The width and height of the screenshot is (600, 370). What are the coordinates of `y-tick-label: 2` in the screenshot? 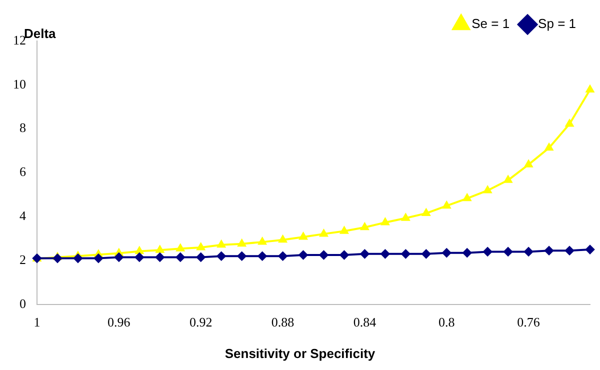 It's located at (23, 259).